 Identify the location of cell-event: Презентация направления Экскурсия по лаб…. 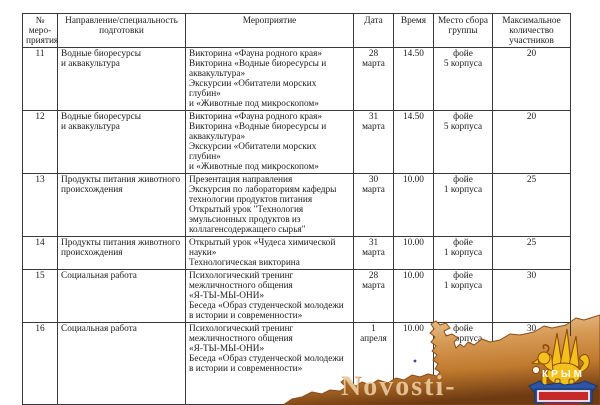
(269, 205).